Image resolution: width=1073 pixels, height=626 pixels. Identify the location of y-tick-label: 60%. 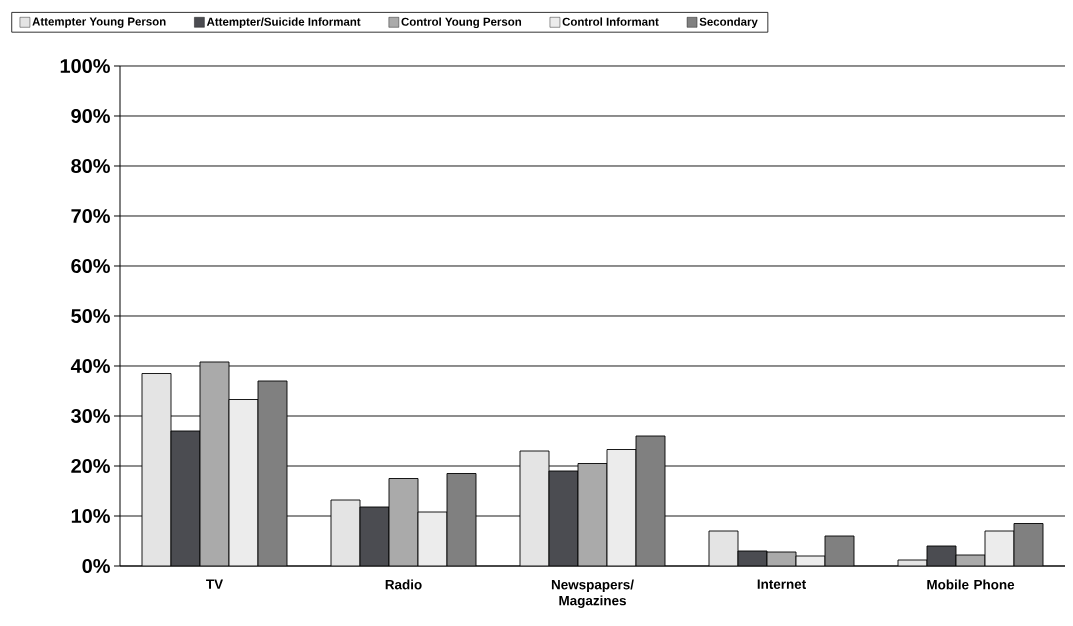
(90, 266).